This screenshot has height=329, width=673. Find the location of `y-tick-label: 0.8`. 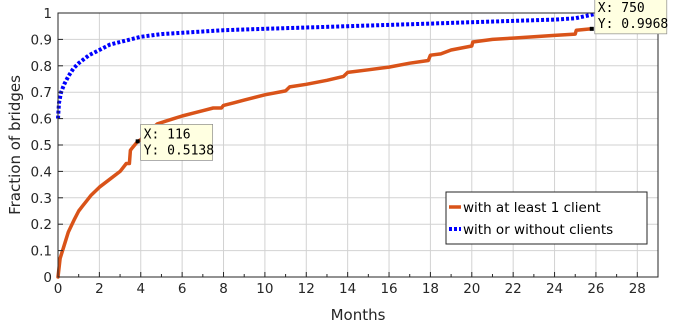

y-tick-label: 0.8 is located at coordinates (41, 67).